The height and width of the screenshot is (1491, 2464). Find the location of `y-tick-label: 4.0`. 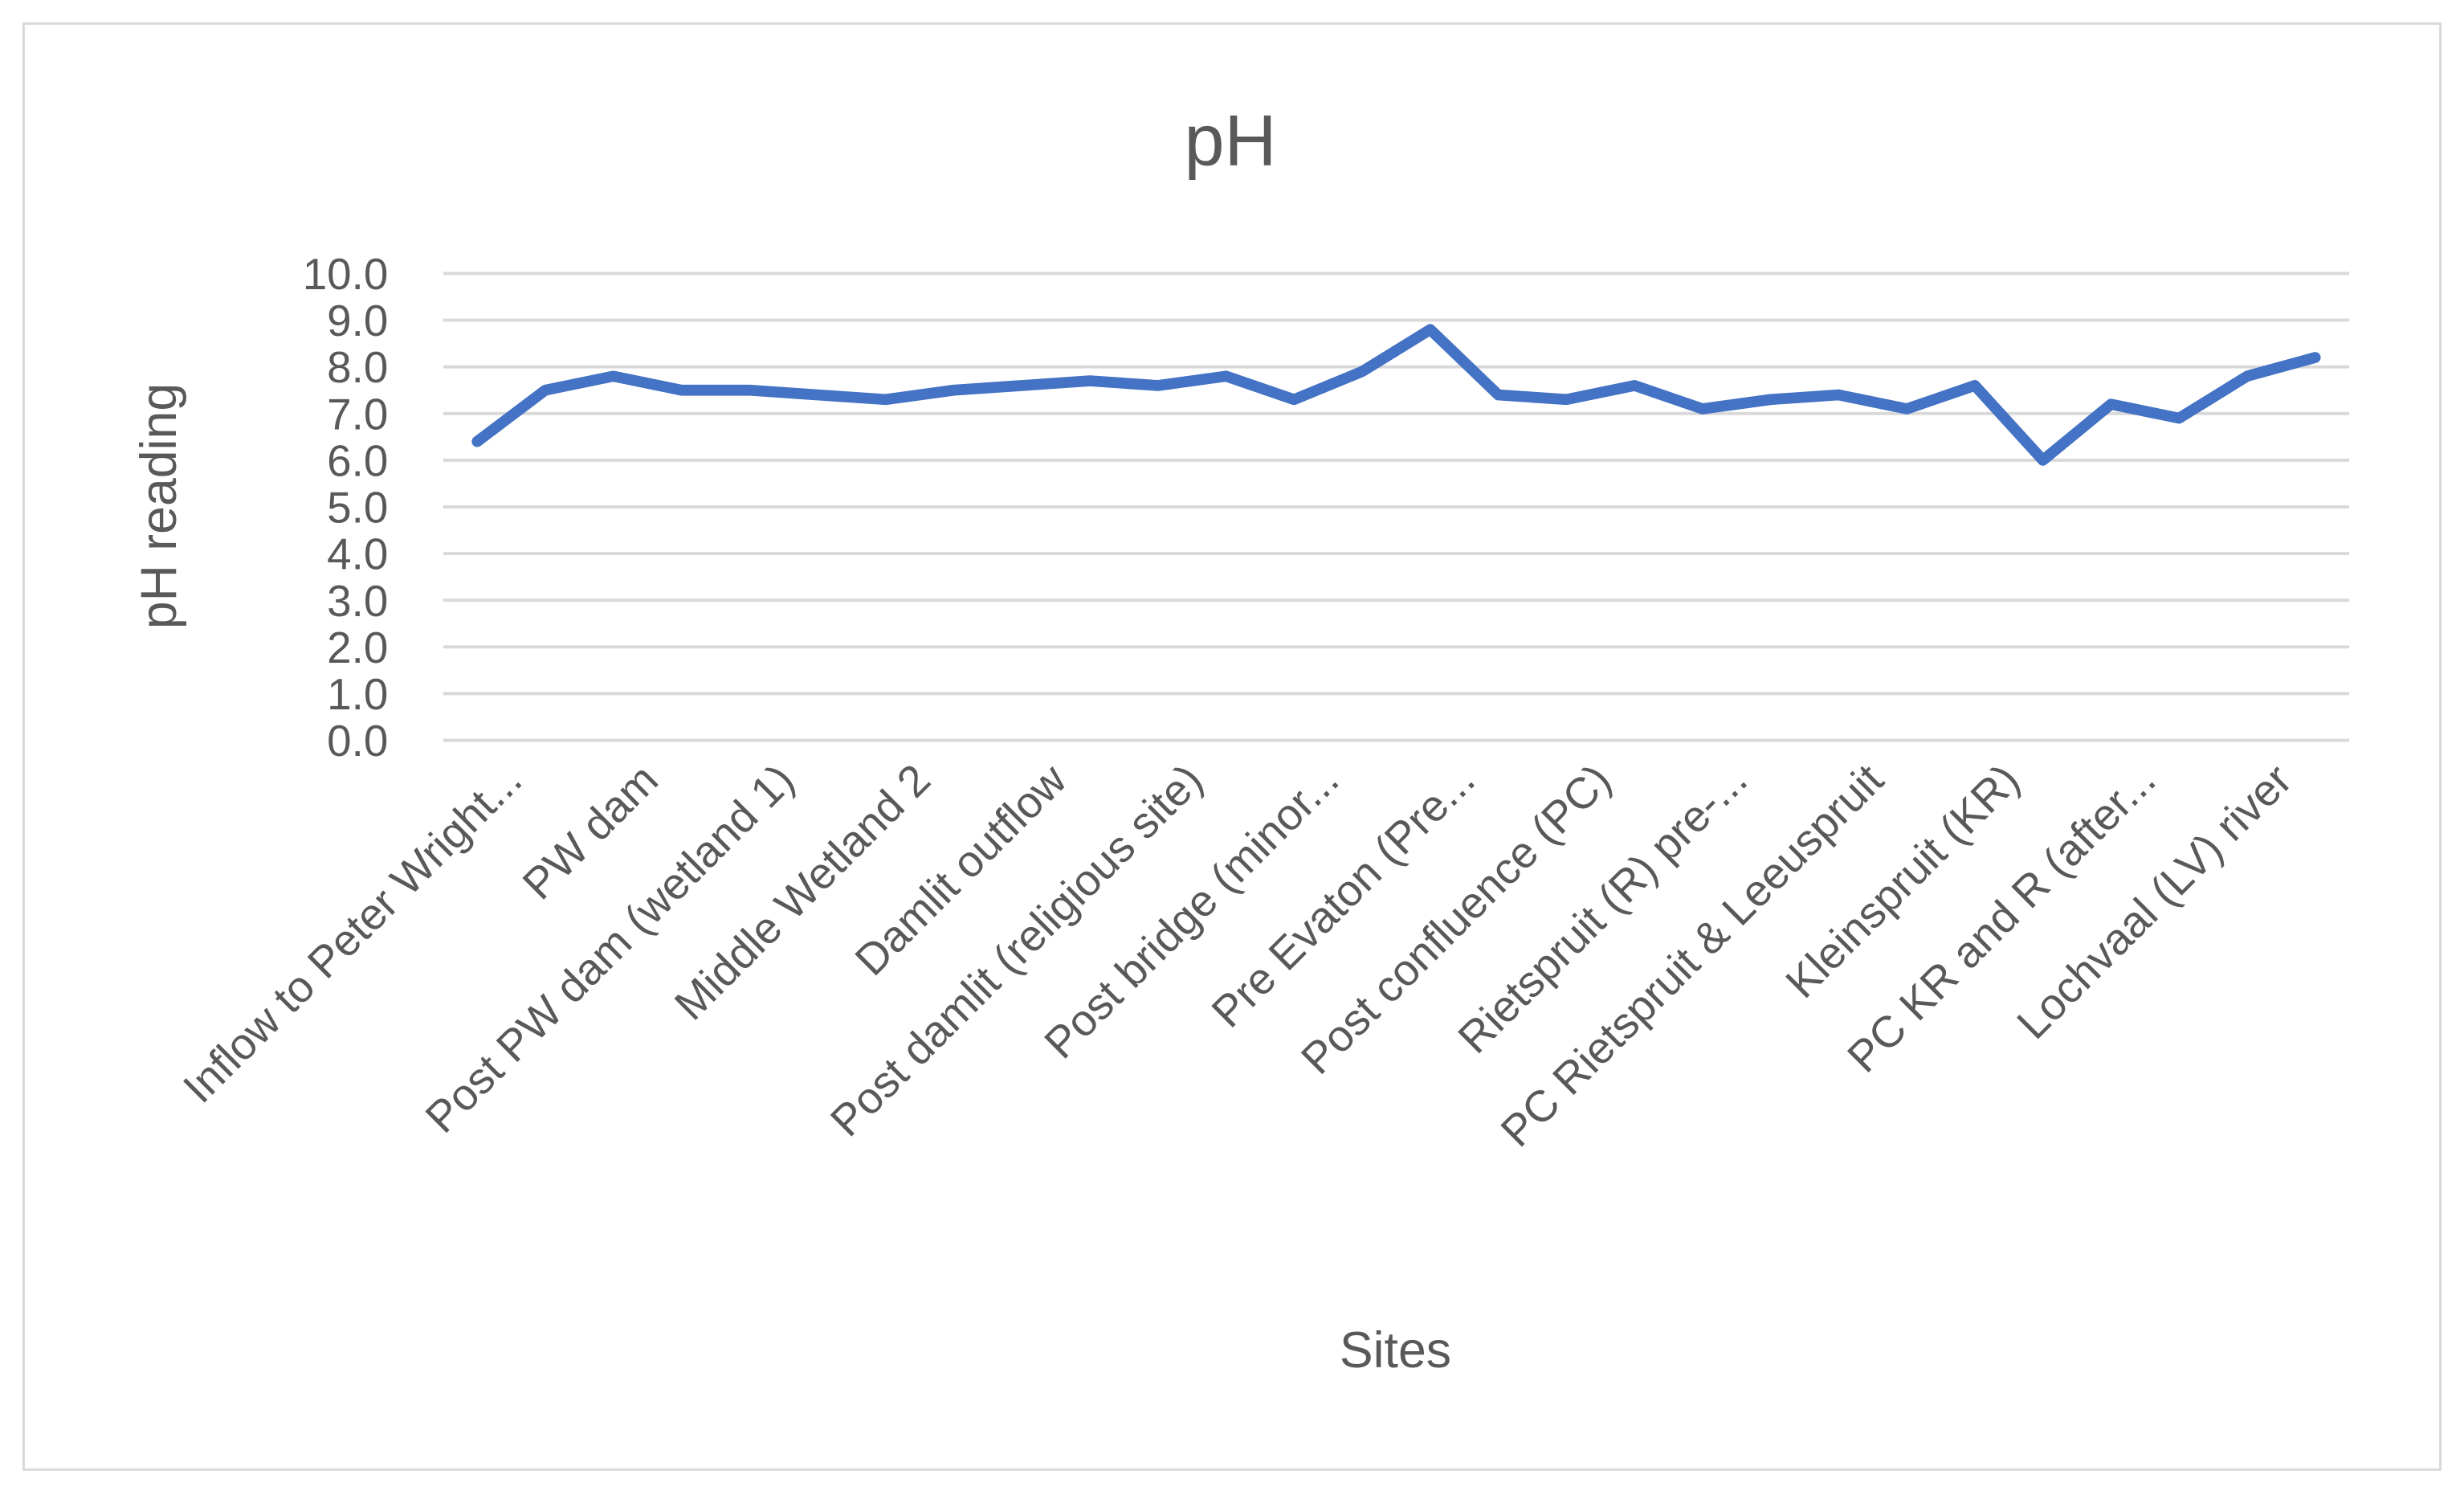

y-tick-label: 4.0 is located at coordinates (357, 554).